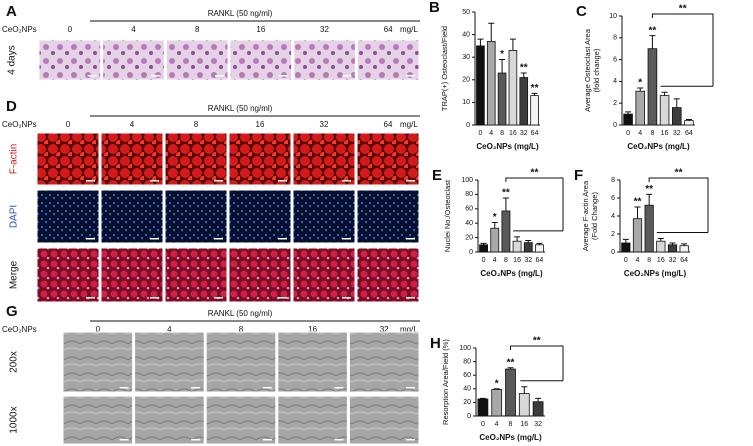 The image size is (753, 446). Describe the element at coordinates (169, 329) in the screenshot. I see `dose-label: 4` at that location.